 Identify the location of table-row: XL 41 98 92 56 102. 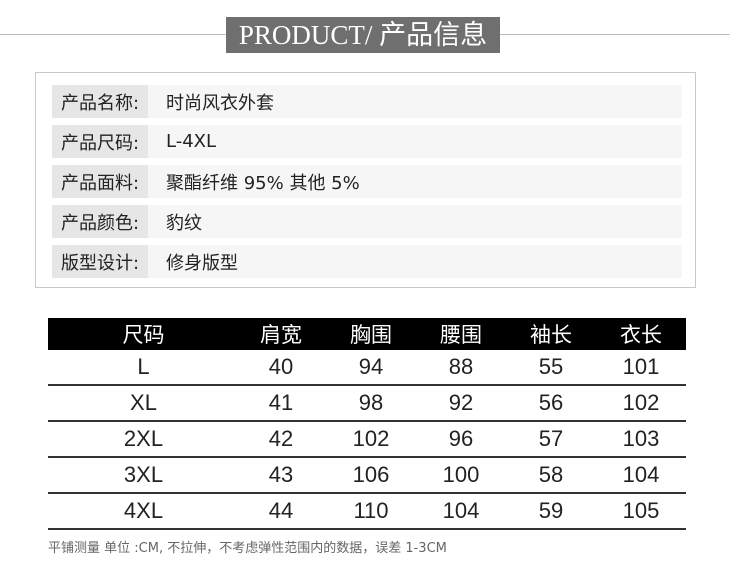
(367, 404).